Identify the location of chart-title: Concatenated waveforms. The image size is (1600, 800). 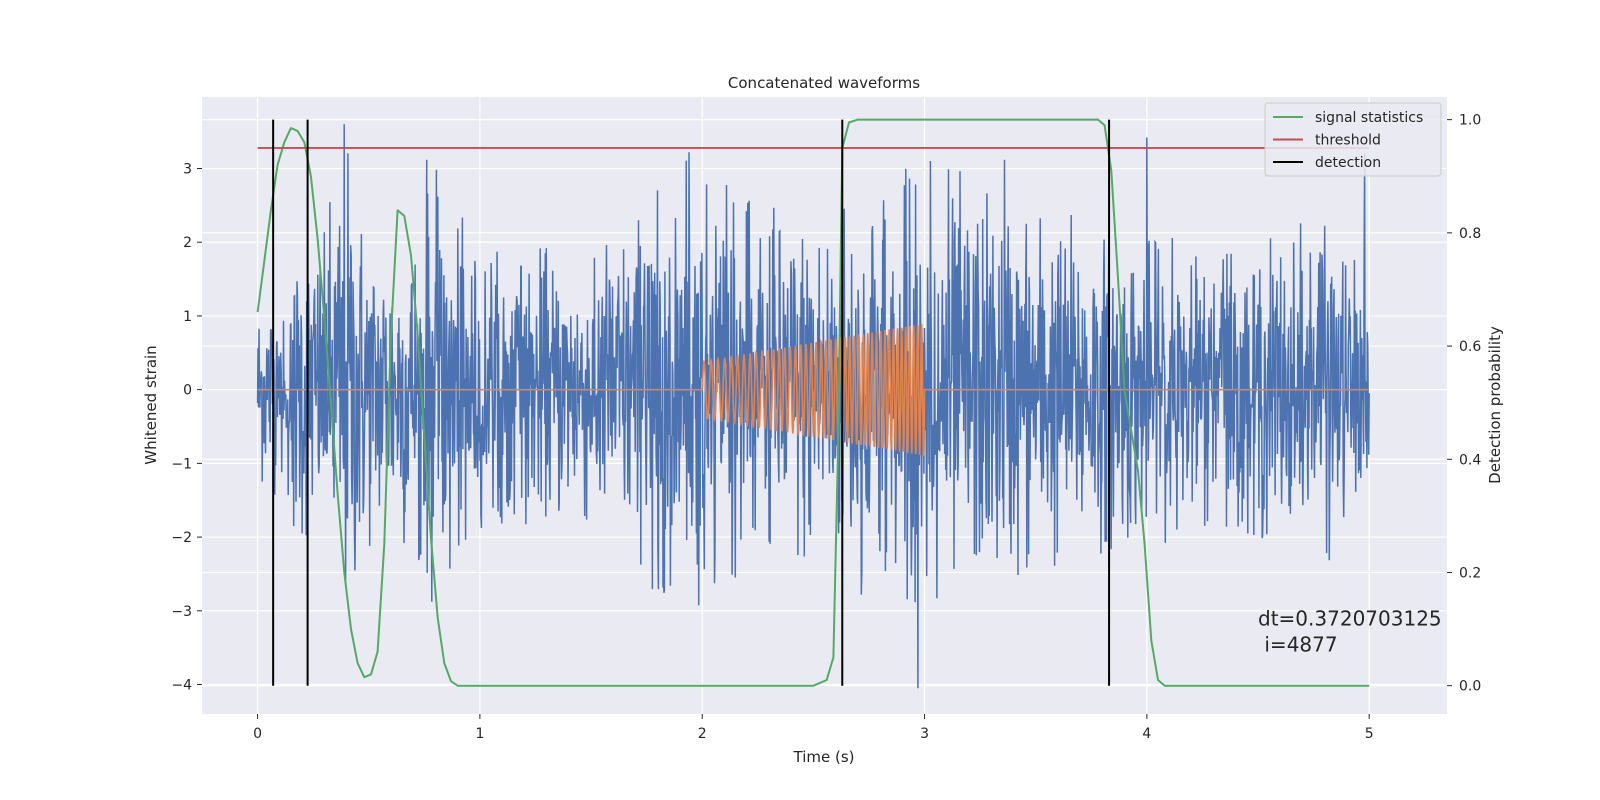
(824, 83).